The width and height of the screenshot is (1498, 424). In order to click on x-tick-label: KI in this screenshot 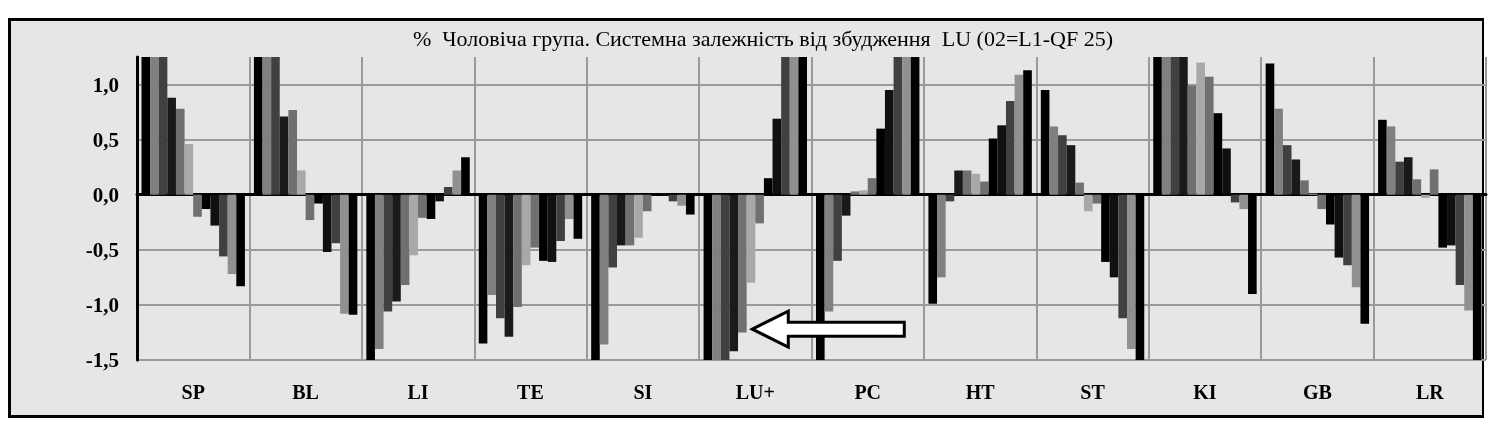, I will do `click(1205, 392)`.